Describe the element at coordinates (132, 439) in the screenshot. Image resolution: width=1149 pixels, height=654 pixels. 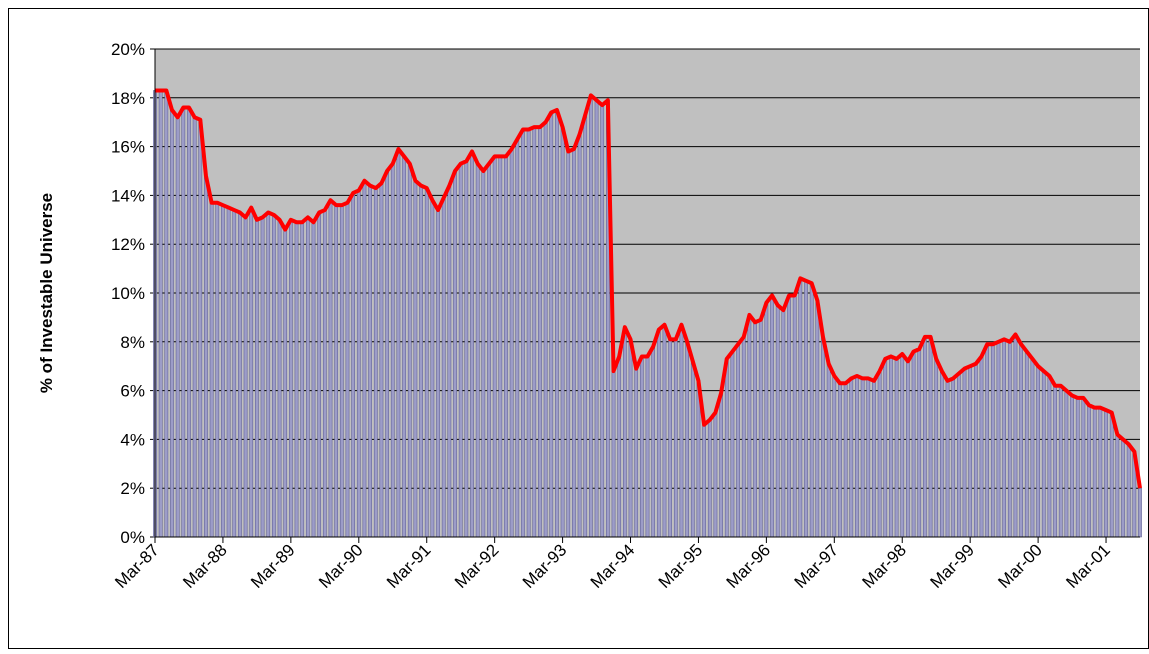
I see `y-tick-label: 4%` at that location.